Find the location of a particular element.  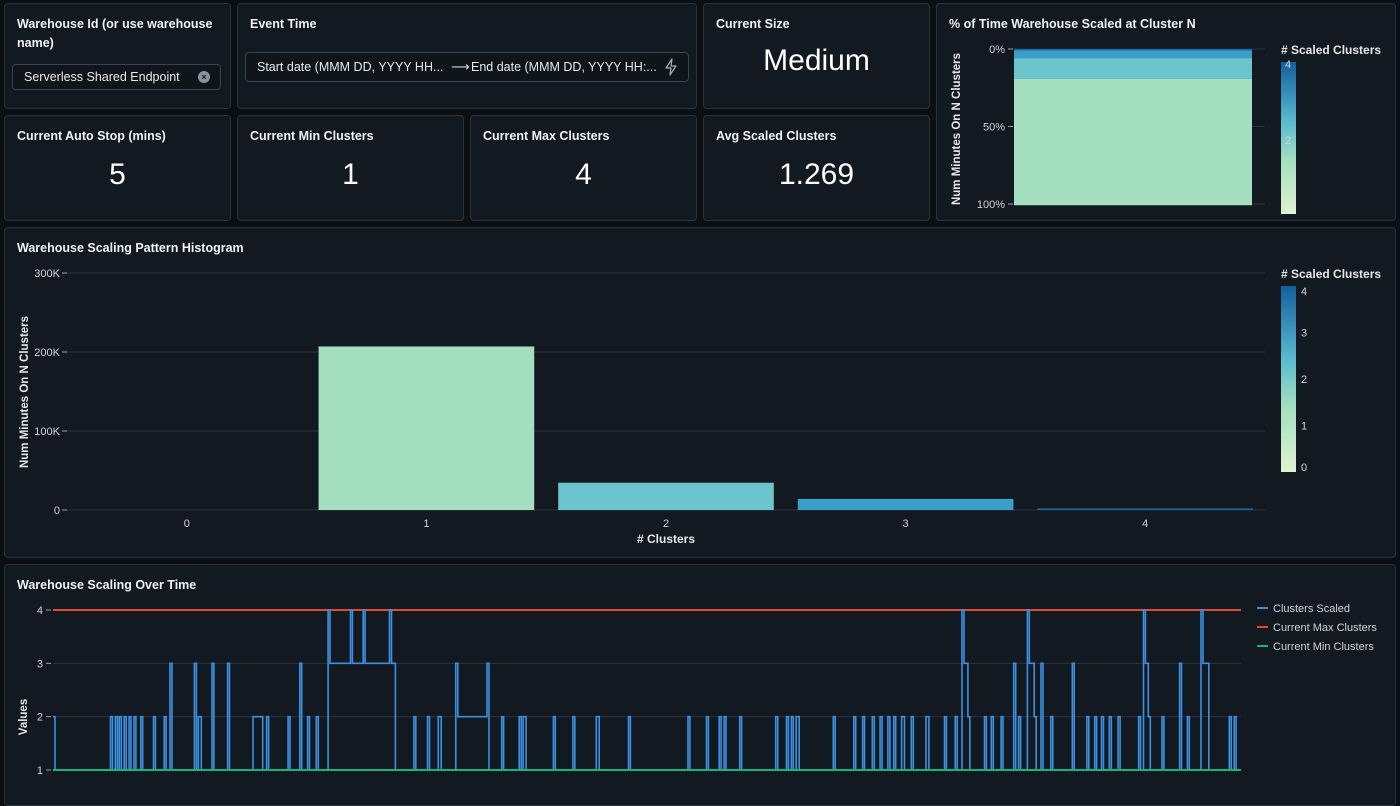

max-clusters-label: Current Max Clusters is located at coordinates (546, 136).